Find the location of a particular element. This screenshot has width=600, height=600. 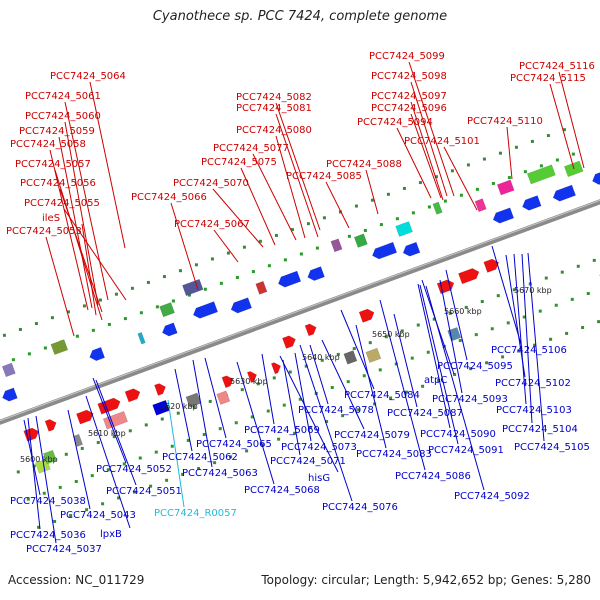

reverse-gene-label: PCC7424_5095 is located at coordinates (475, 366).